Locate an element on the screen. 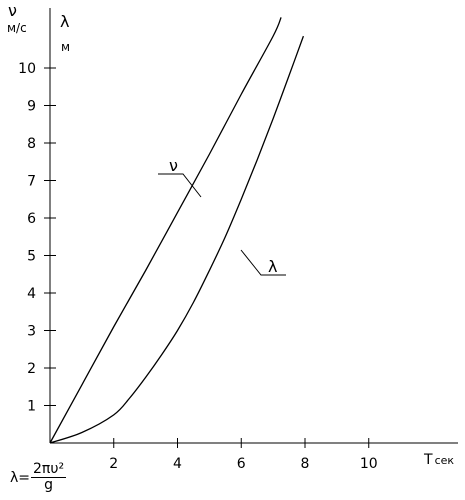  lambda-symbol: λ is located at coordinates (64, 21).